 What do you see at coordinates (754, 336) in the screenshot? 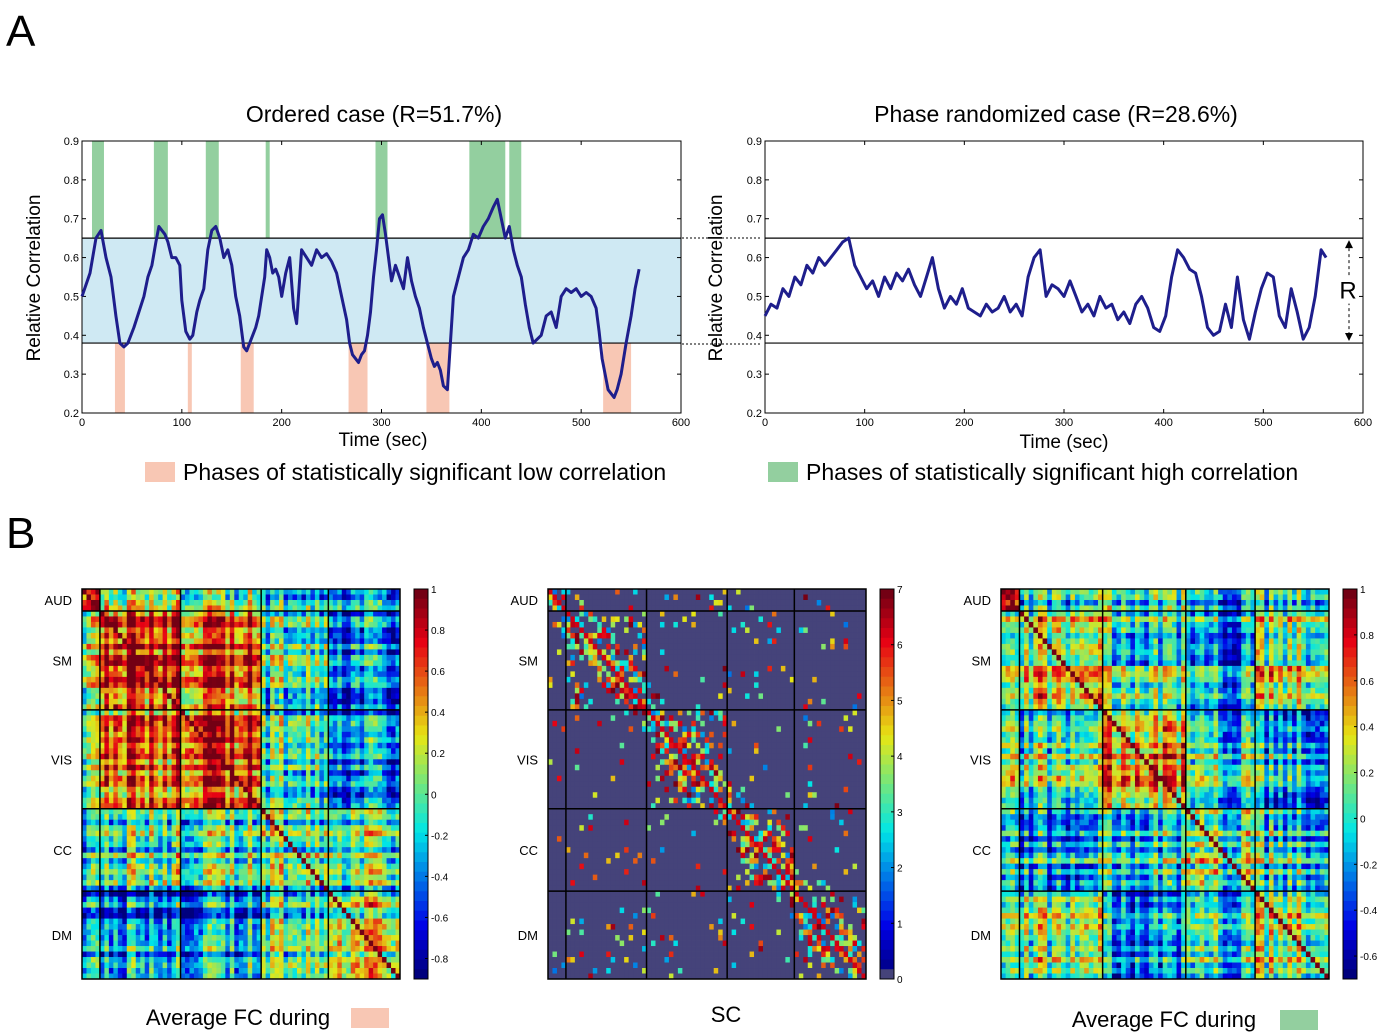
I see `y-tick-label: 0.4` at bounding box center [754, 336].